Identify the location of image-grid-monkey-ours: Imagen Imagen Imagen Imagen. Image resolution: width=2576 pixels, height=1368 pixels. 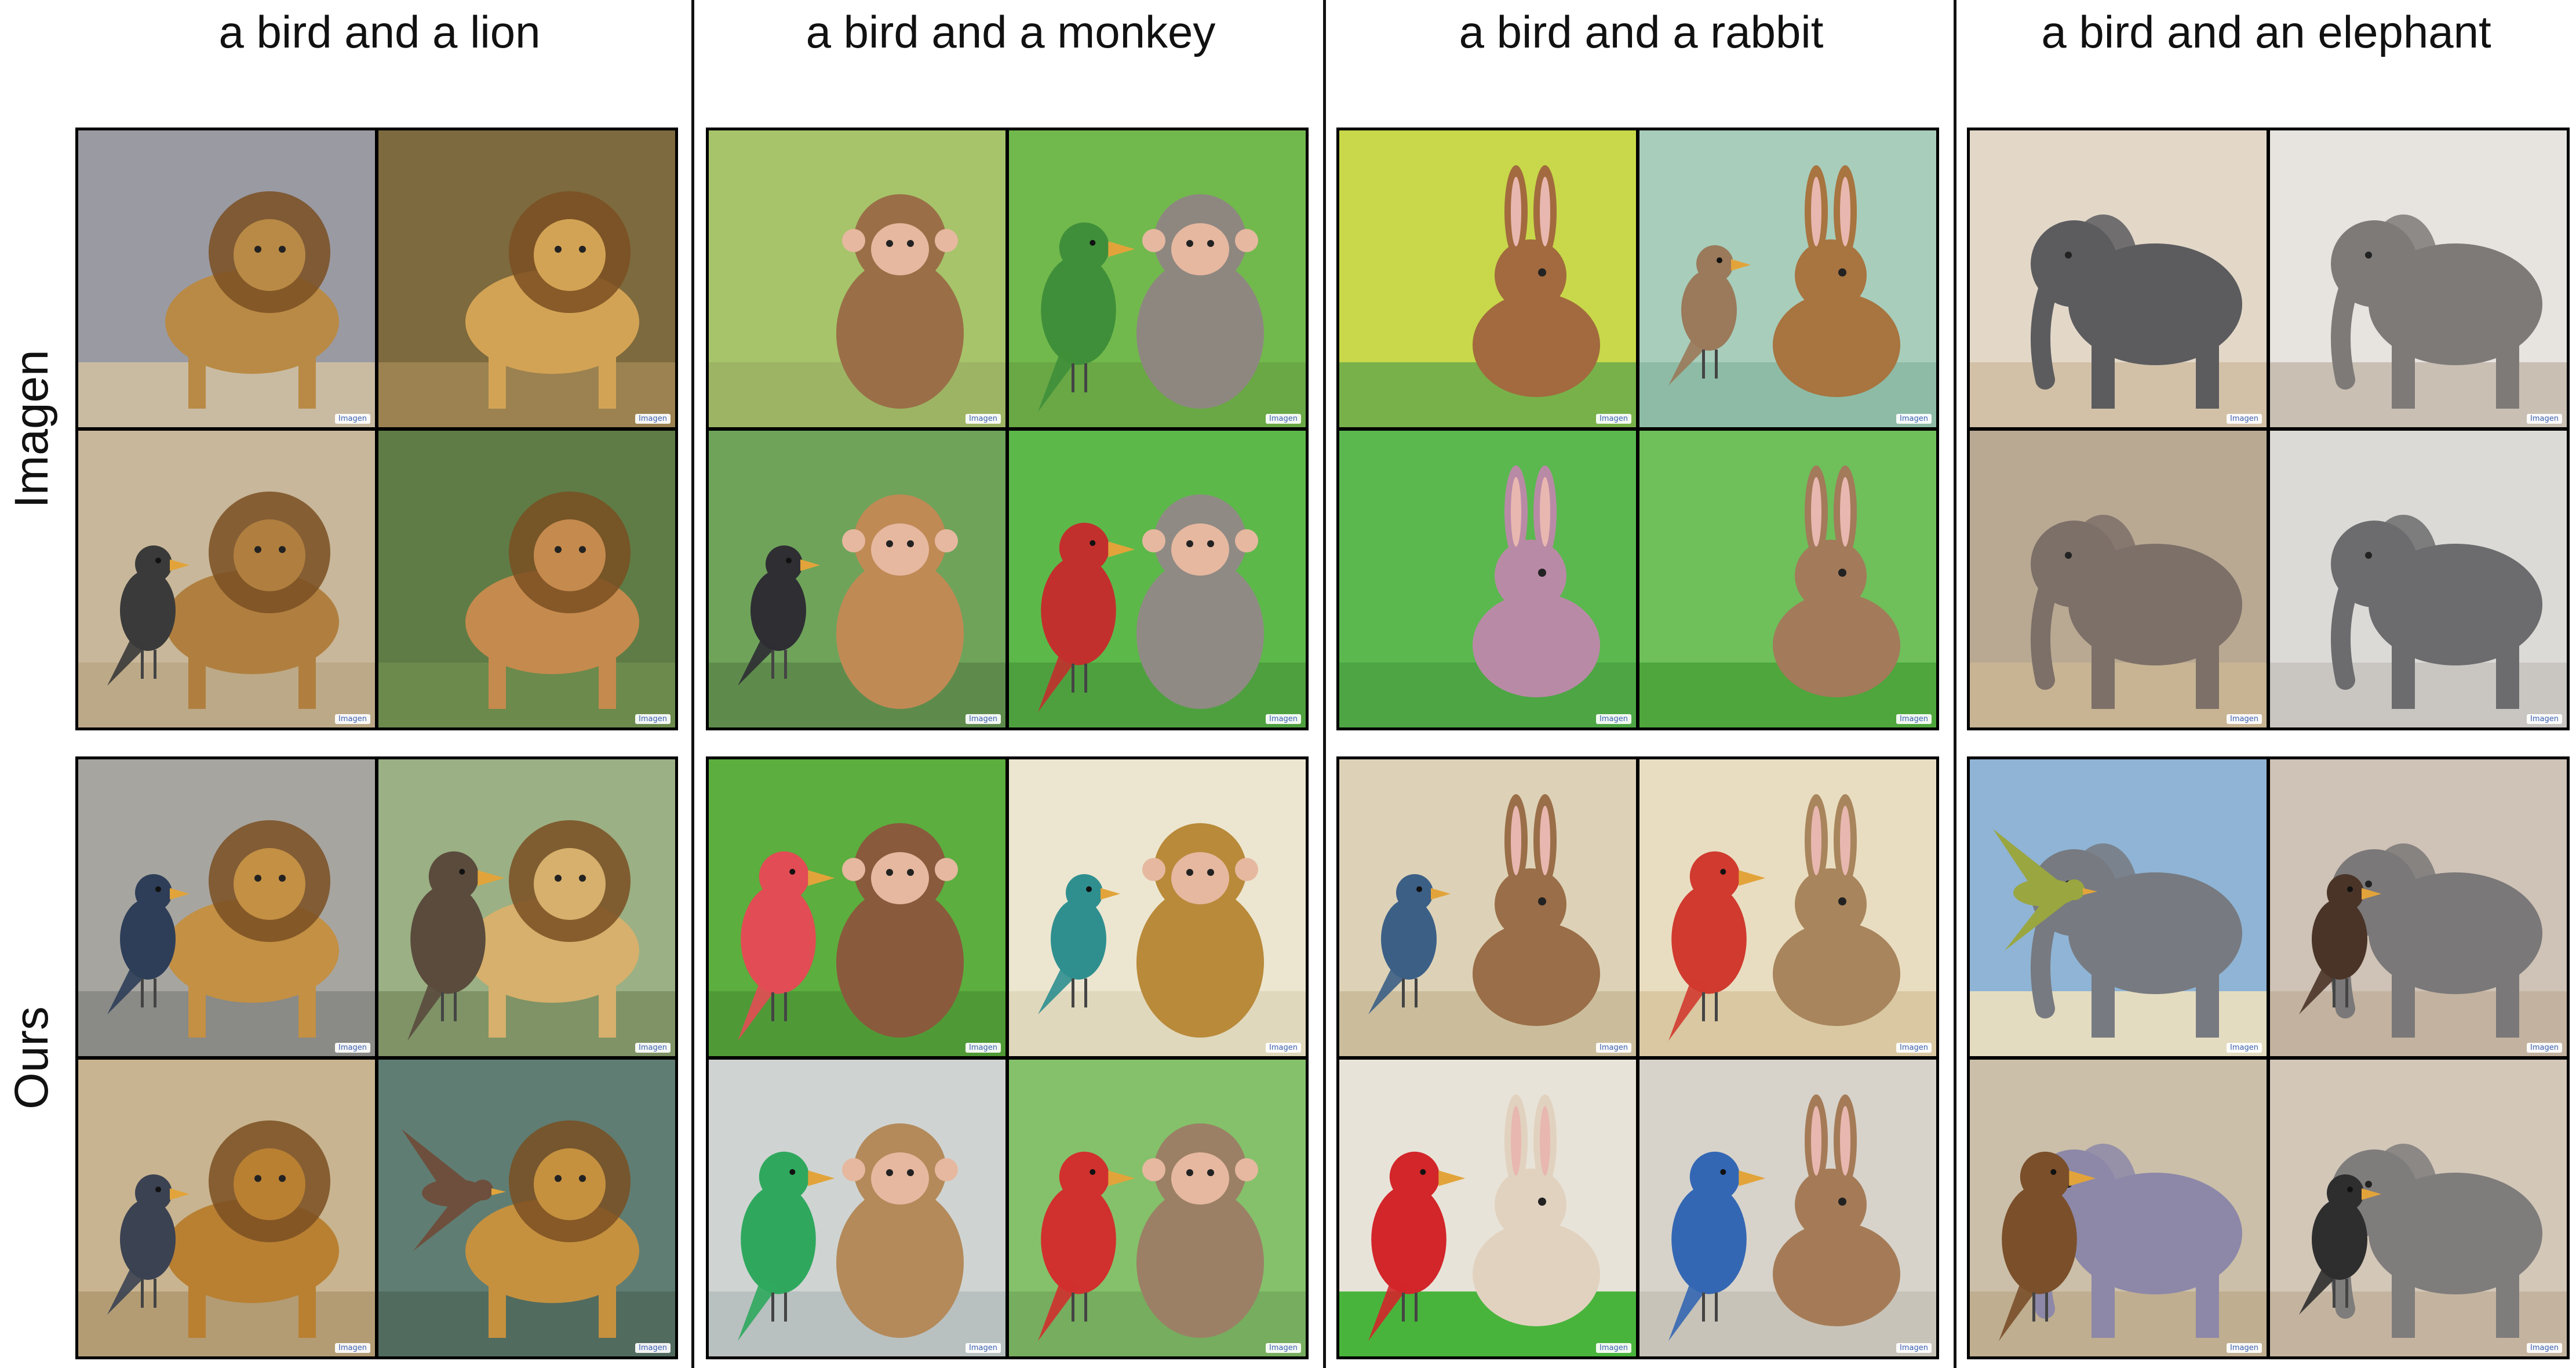
(1008, 1057).